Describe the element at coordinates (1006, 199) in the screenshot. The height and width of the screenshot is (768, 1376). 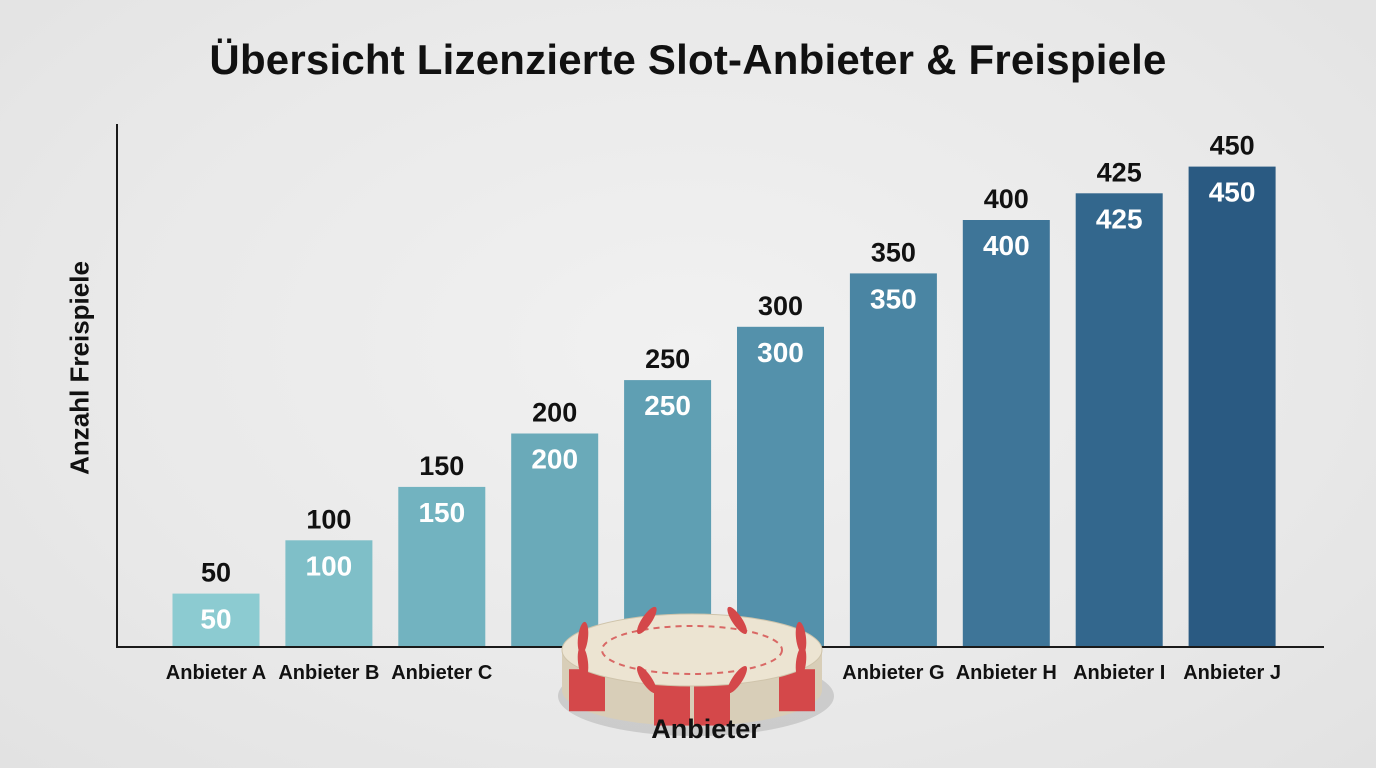
I see `bar-value-label-top: 400` at that location.